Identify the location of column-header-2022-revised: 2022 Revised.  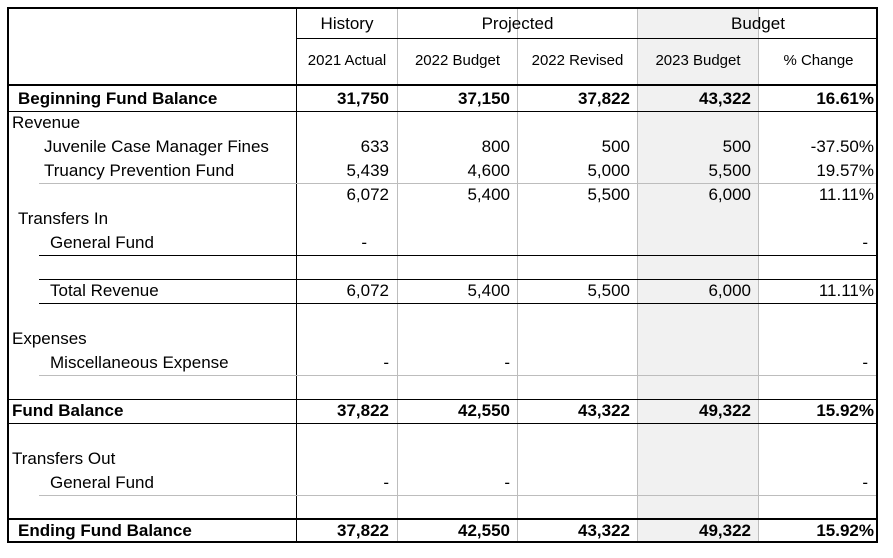
(577, 60).